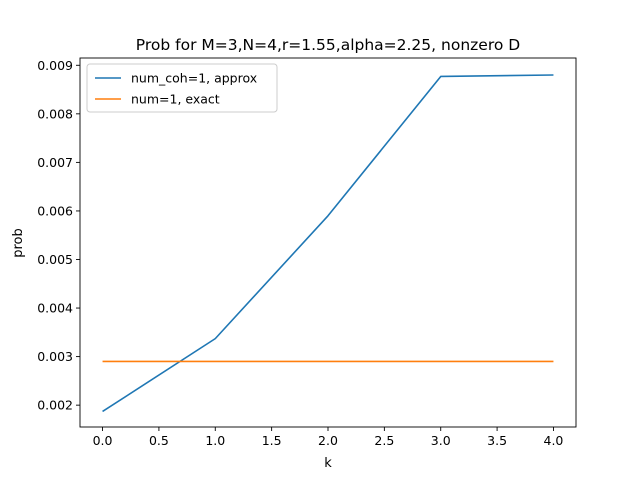 The height and width of the screenshot is (480, 640). I want to click on x-tick-label: 0.0, so click(103, 440).